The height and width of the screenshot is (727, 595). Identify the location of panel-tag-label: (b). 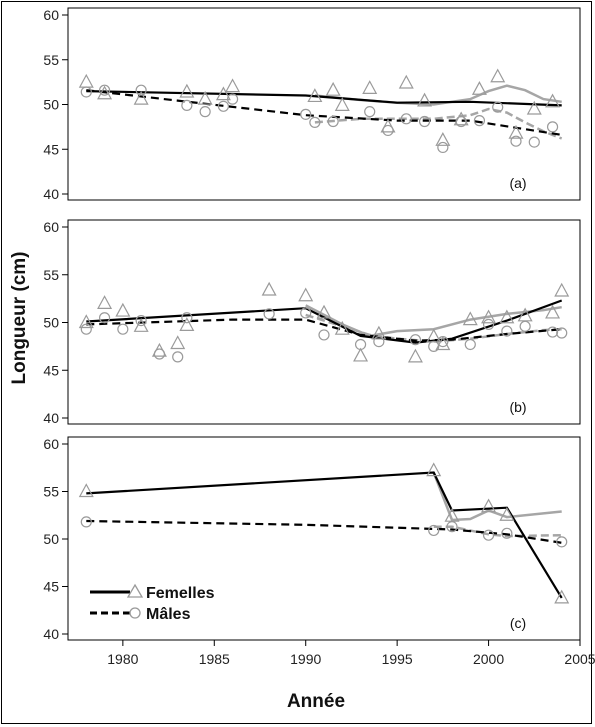
(517, 407).